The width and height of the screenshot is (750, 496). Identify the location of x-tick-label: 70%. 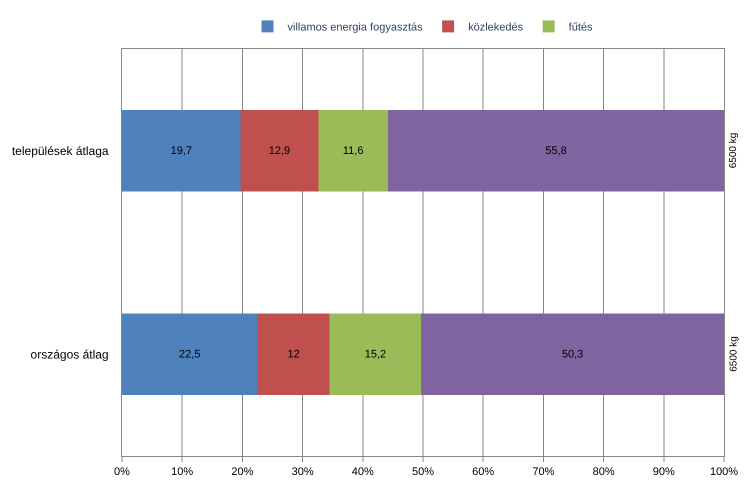
(543, 472).